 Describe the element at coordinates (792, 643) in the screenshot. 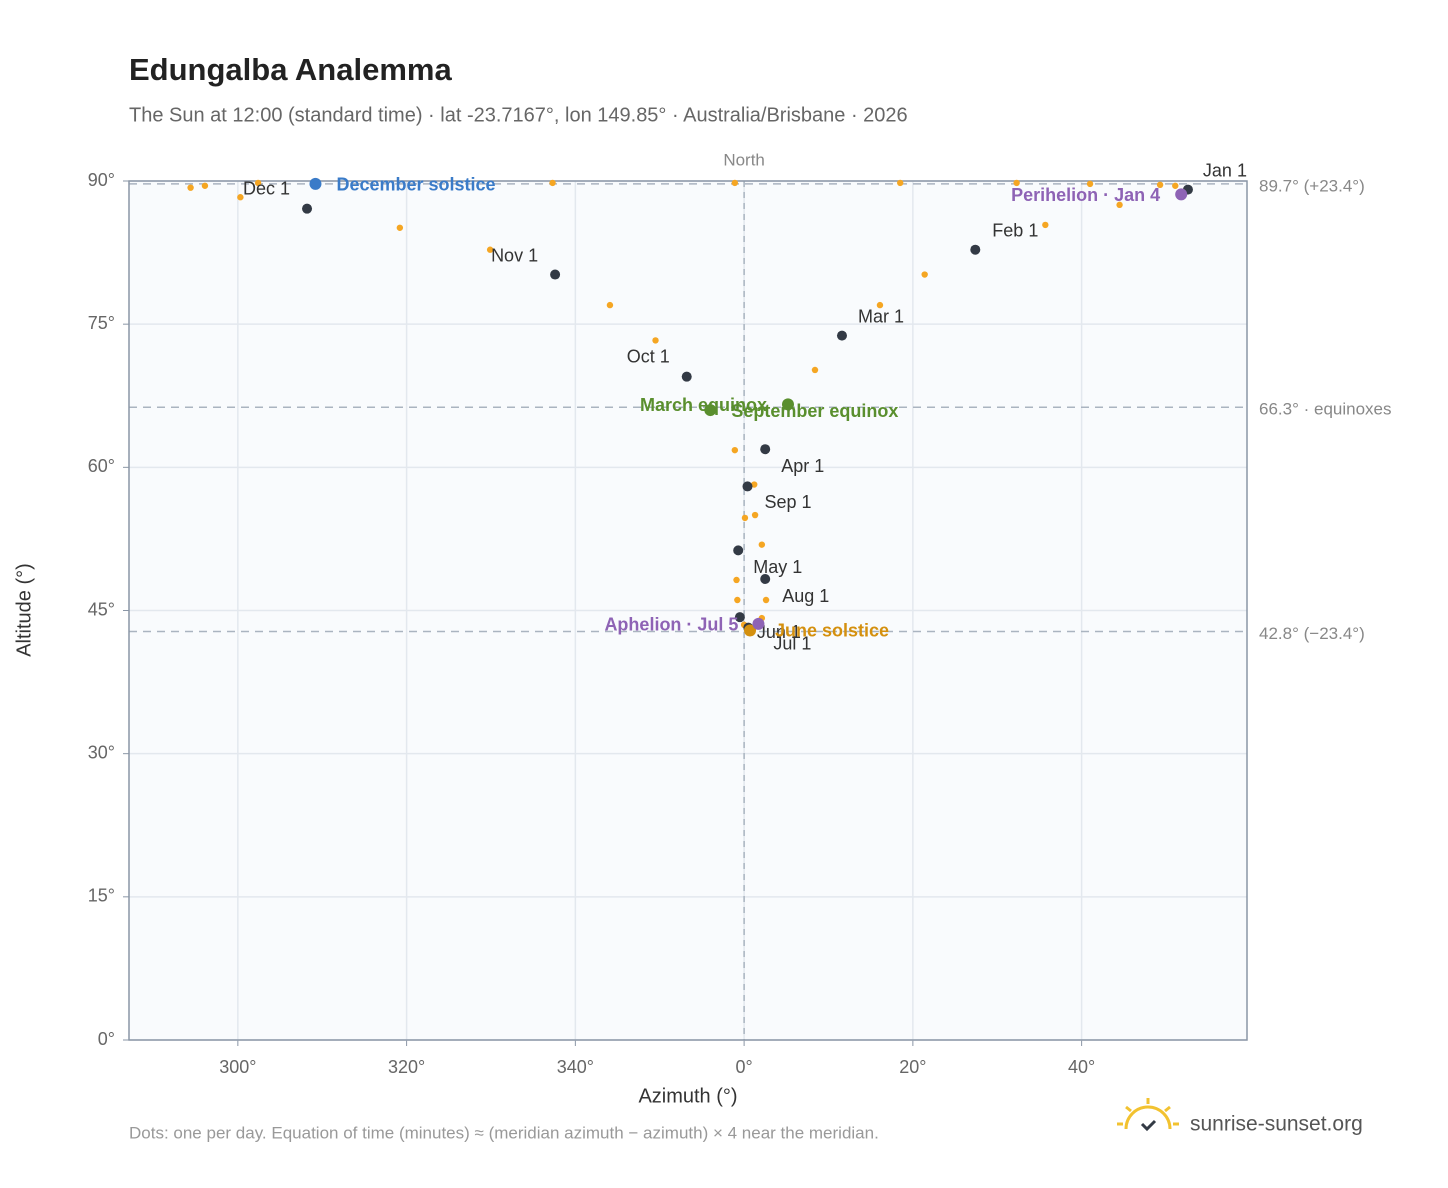

I see `month-label: Jul 1` at that location.